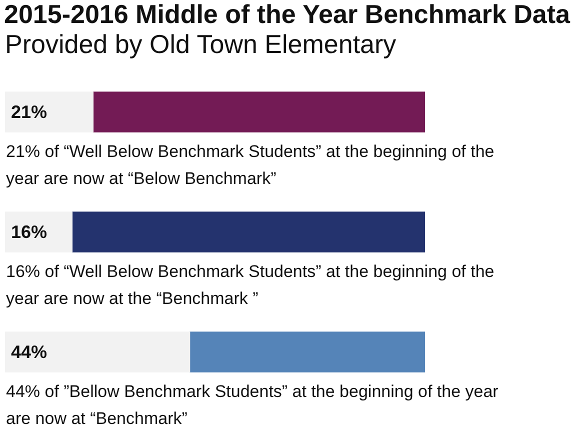 This screenshot has height=437, width=585. What do you see at coordinates (287, 14) in the screenshot?
I see `chart-title: 2015-2016 Middle of the Year Benchmark Data` at bounding box center [287, 14].